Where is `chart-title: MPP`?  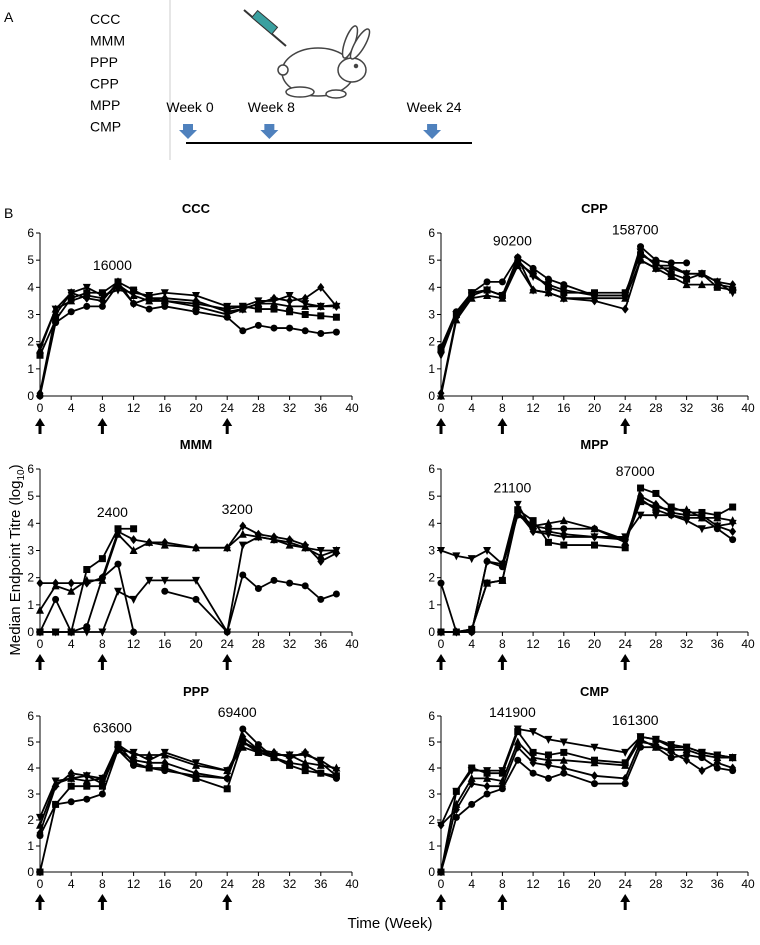
chart-title: MPP is located at coordinates (594, 444).